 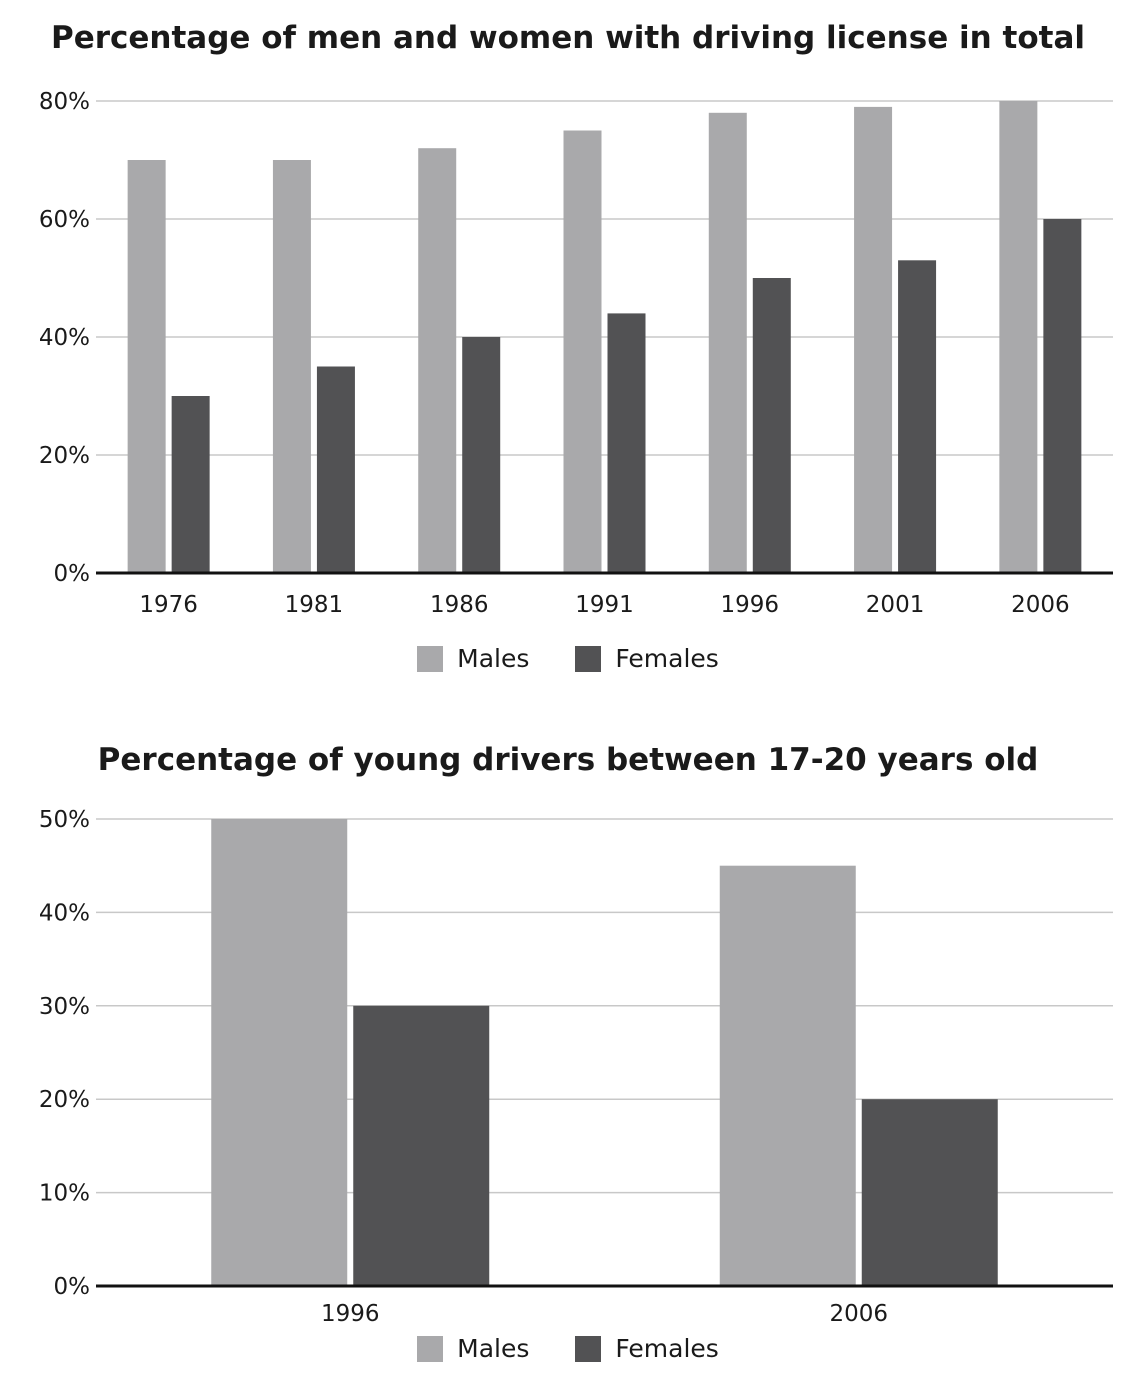 I want to click on x-tick-label: 1981, so click(x=314, y=605).